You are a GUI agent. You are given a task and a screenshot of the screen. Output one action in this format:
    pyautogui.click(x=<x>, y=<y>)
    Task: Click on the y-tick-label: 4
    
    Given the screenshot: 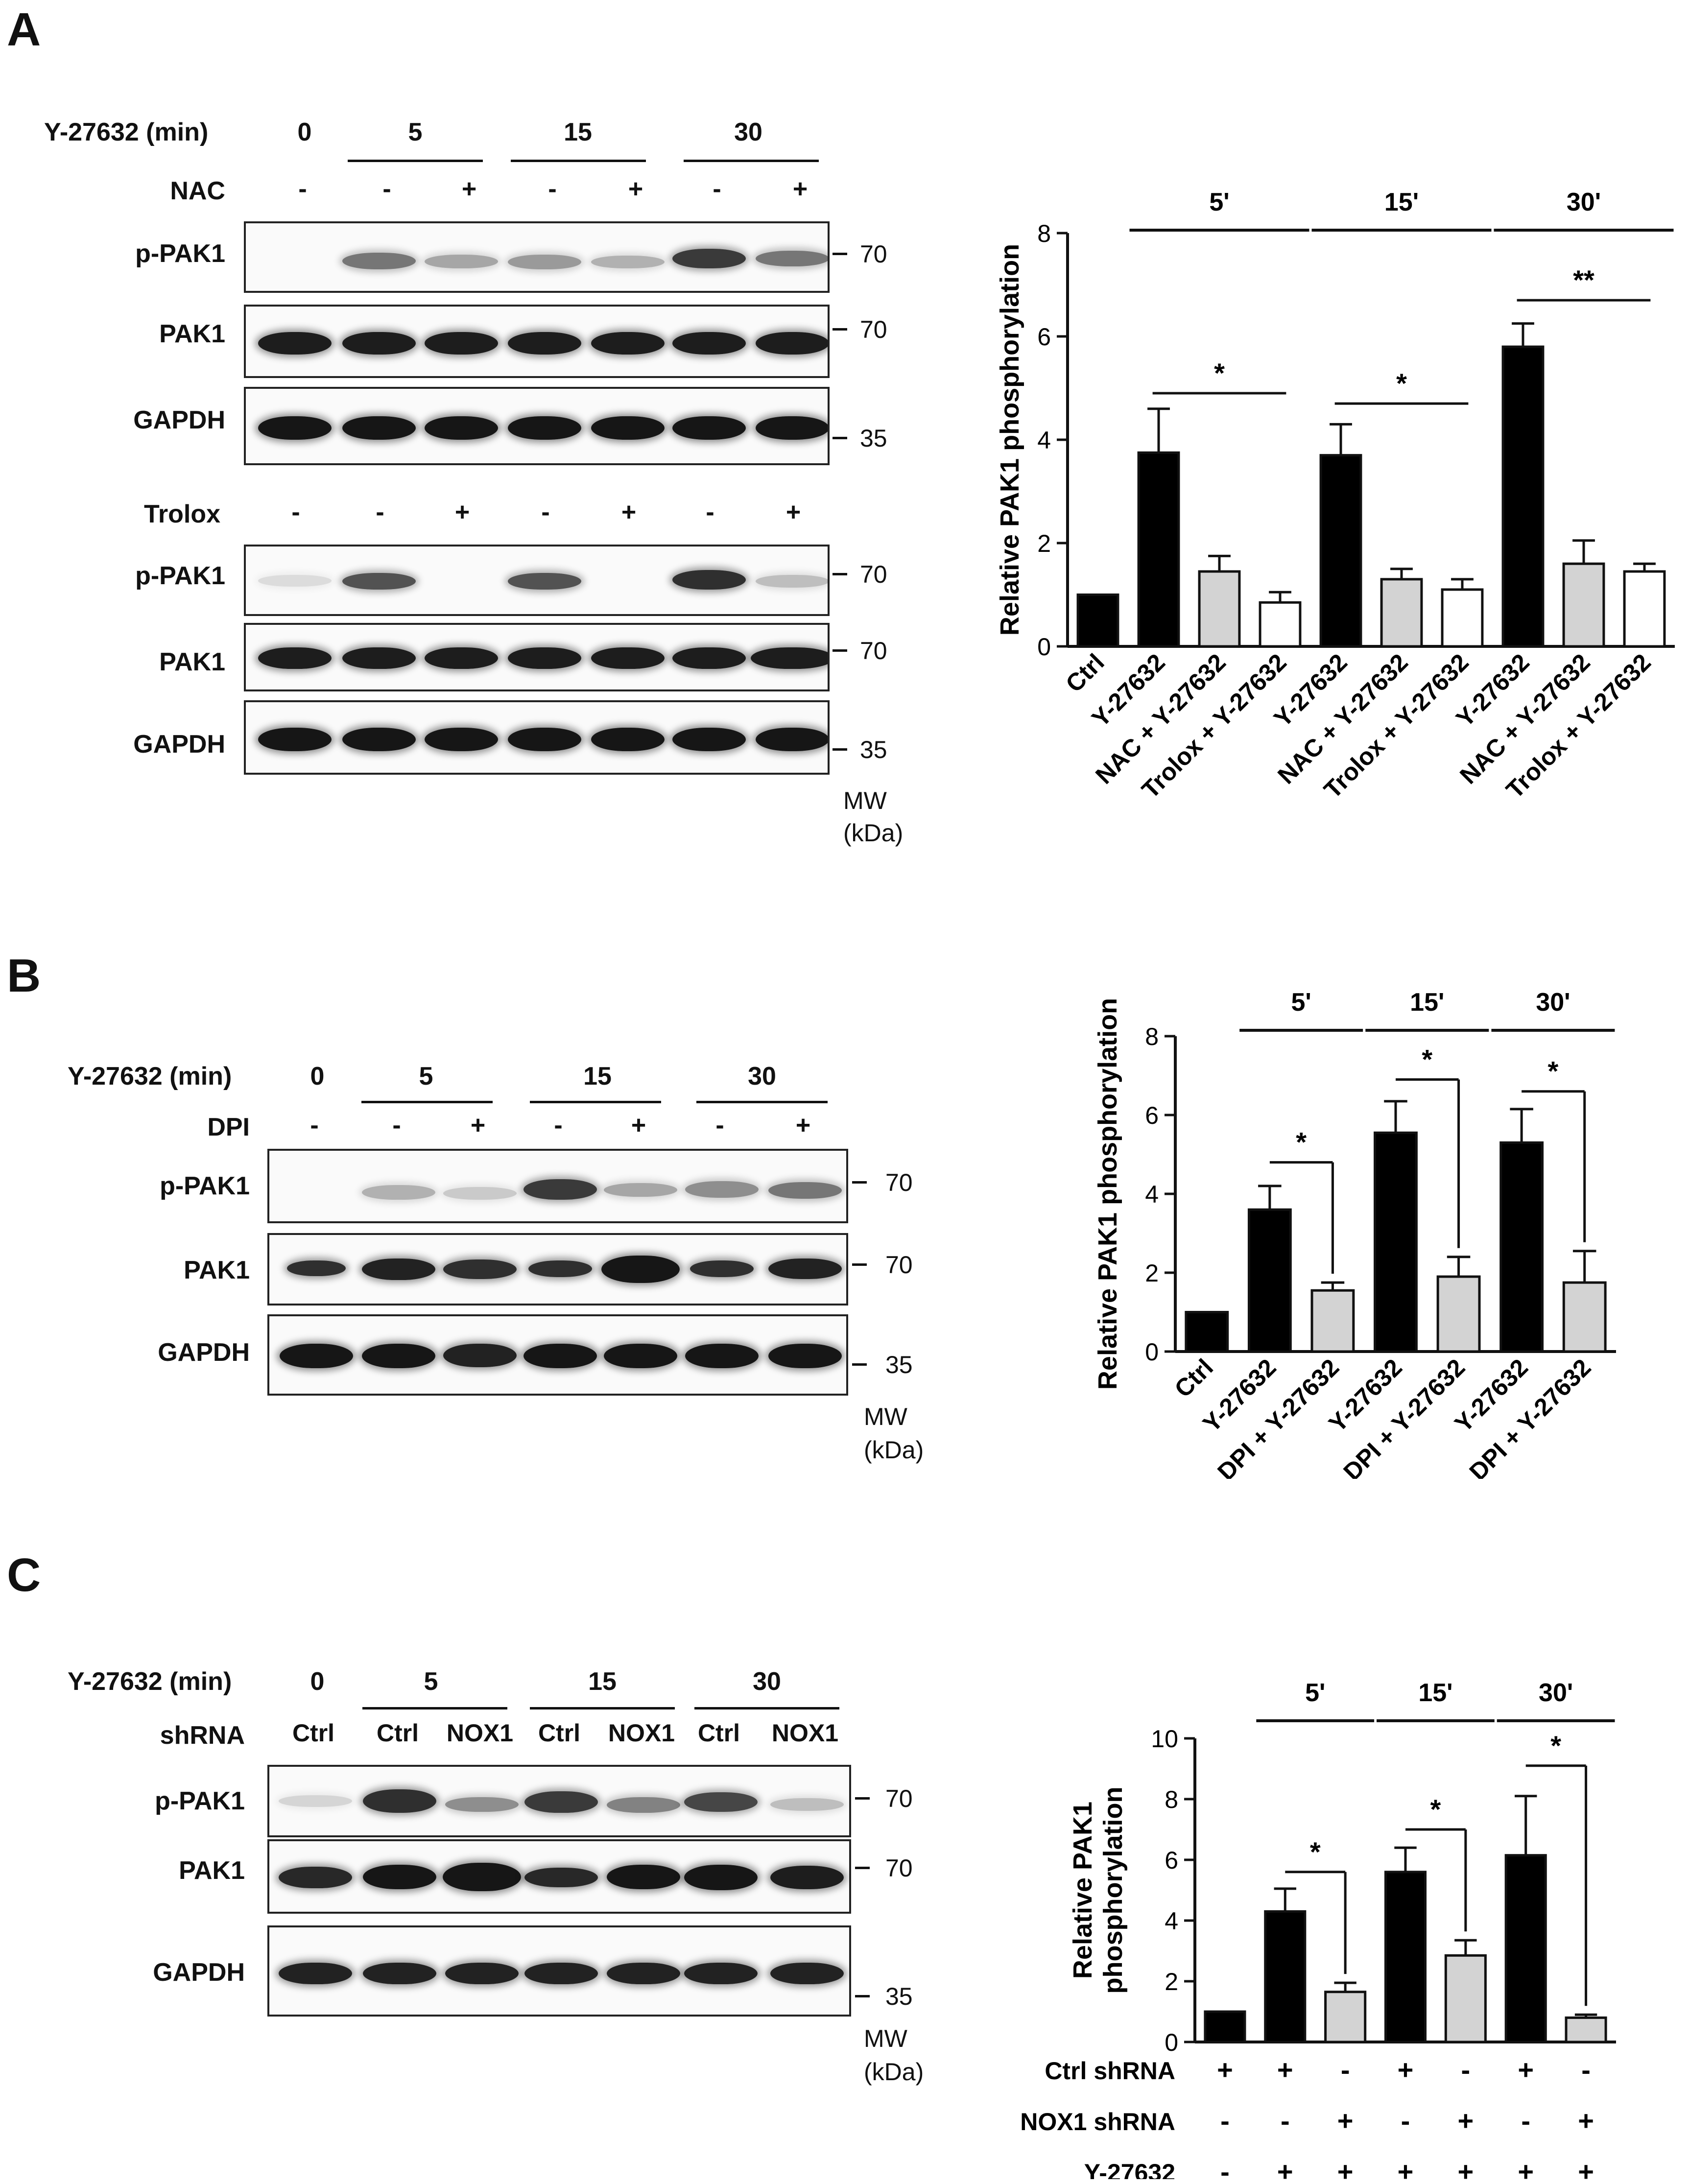 What is the action you would take?
    pyautogui.click(x=1044, y=440)
    